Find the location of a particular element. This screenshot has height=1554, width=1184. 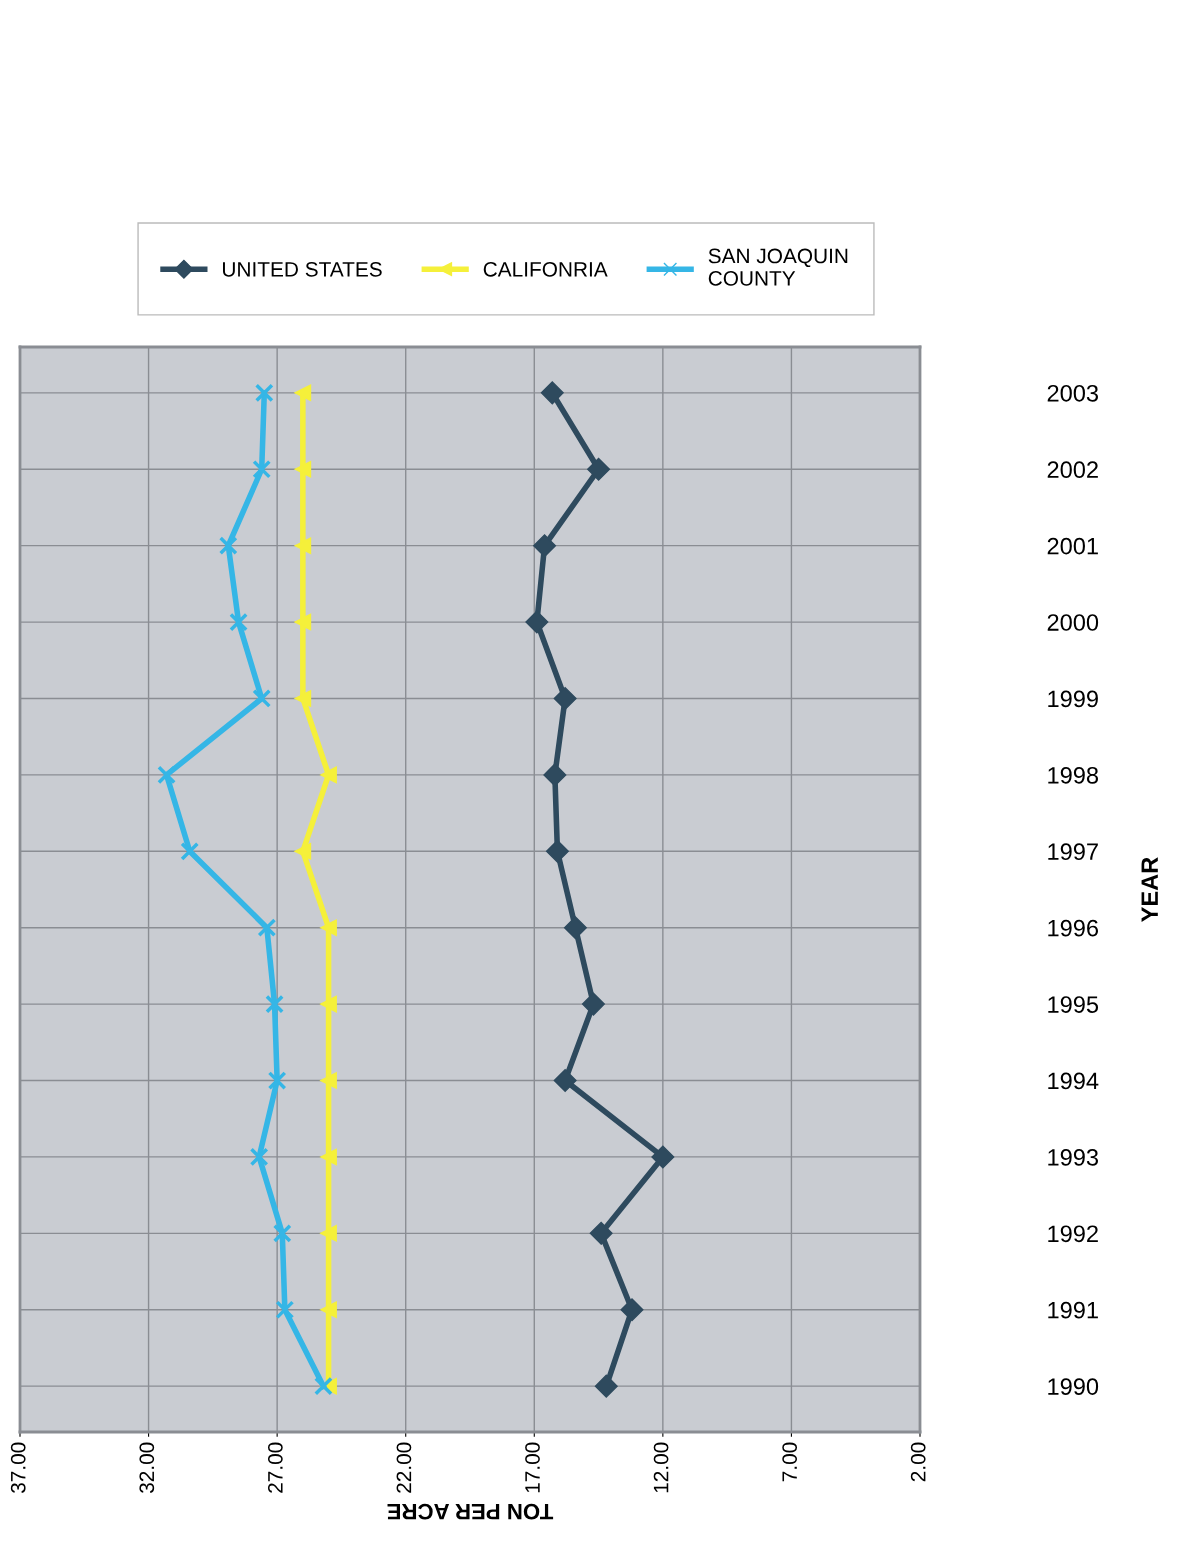

x-tick-label: 2.00 is located at coordinates (918, 1462).